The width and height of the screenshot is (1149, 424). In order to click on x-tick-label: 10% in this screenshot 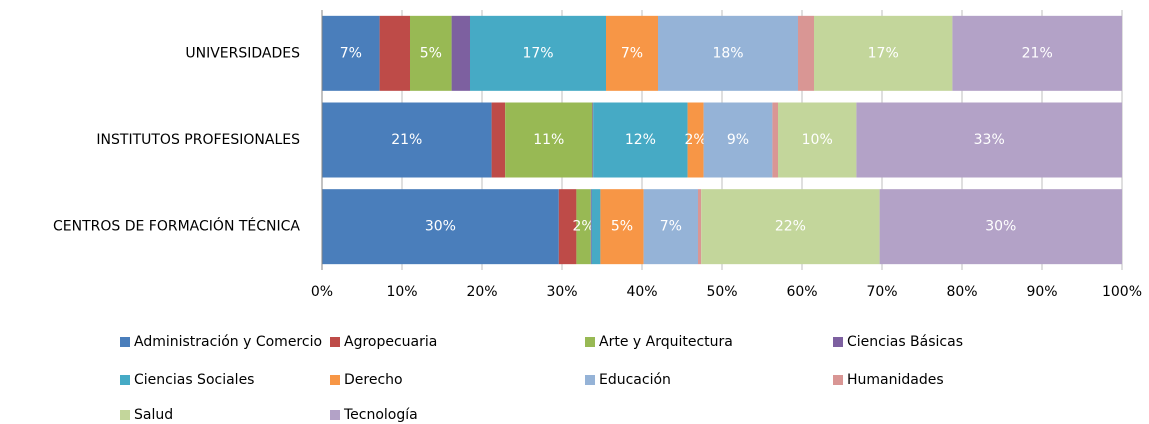, I will do `click(401, 292)`.